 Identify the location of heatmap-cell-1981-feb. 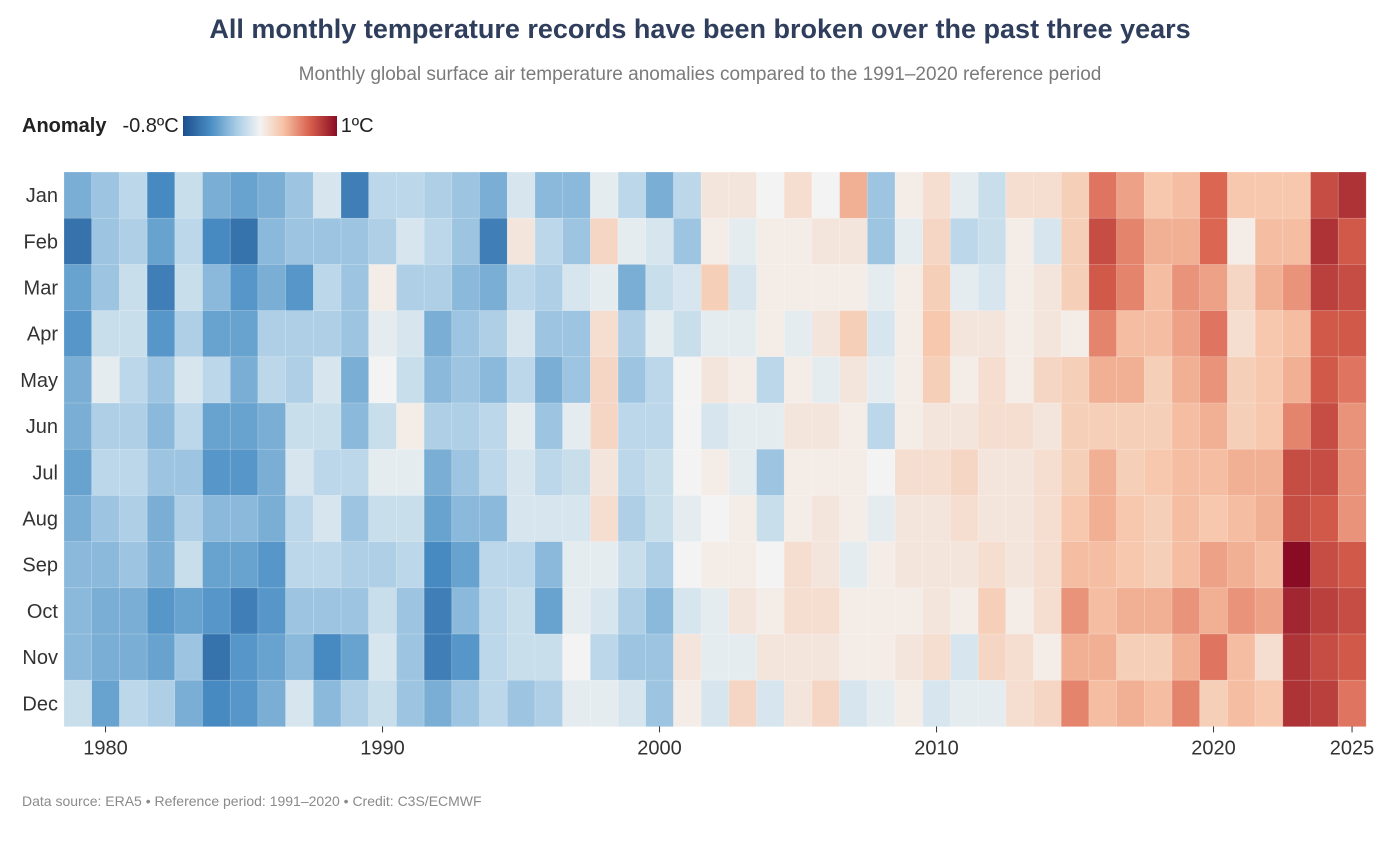
(133, 241).